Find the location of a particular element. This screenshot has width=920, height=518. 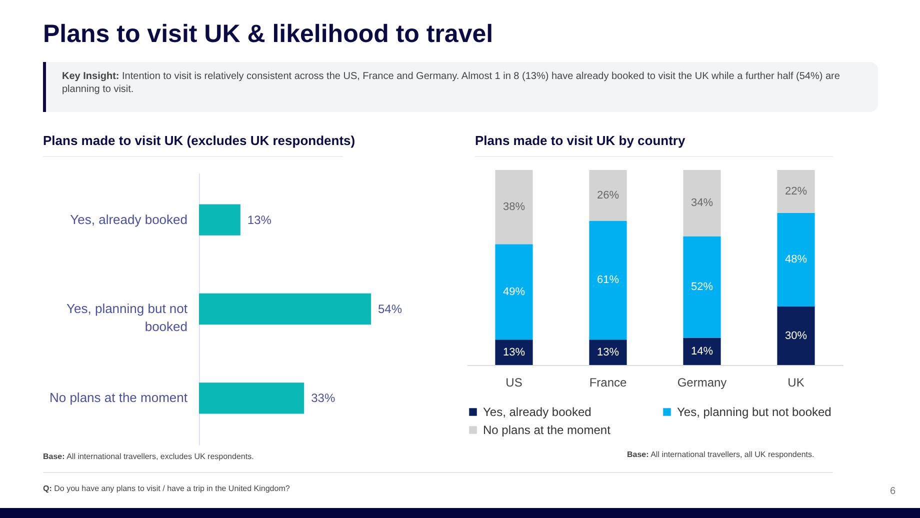

x-tick-label: UK is located at coordinates (796, 383).